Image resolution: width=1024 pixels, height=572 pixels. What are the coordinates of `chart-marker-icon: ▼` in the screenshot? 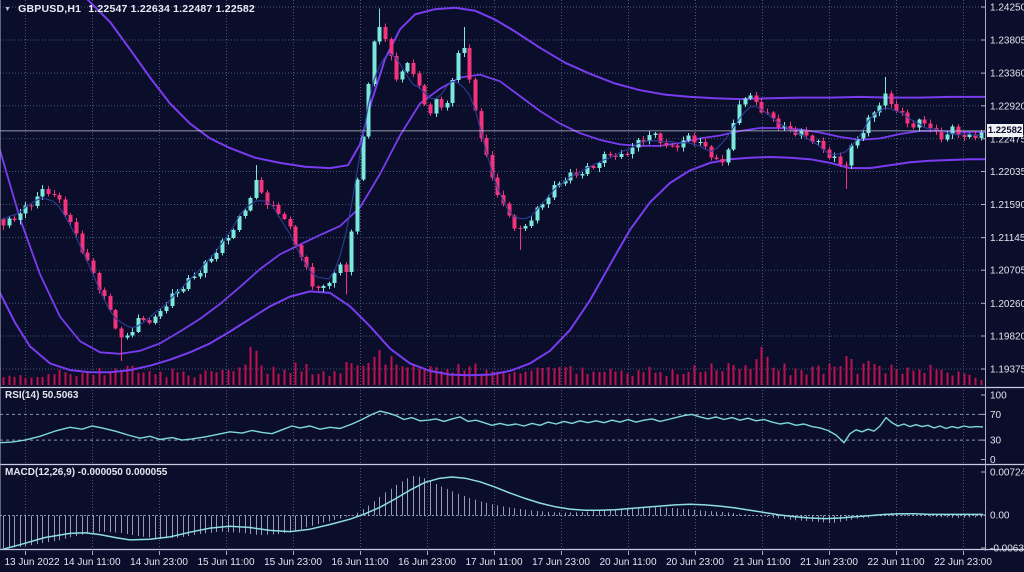 It's located at (8, 9).